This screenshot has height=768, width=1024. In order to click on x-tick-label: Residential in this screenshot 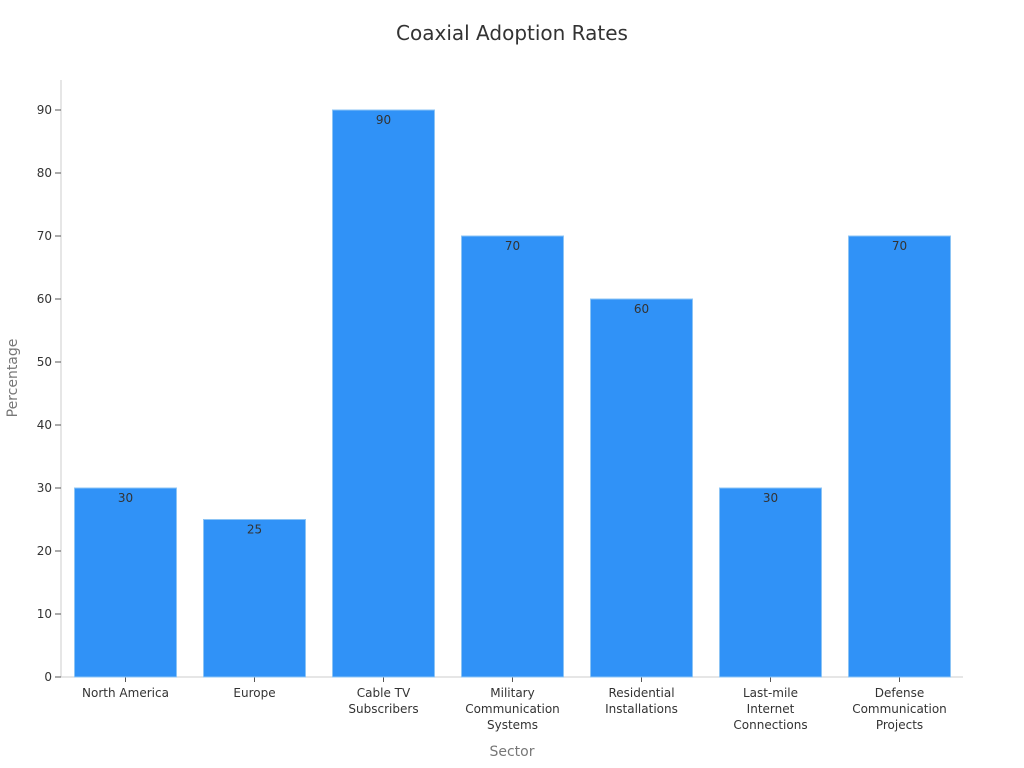, I will do `click(641, 693)`.